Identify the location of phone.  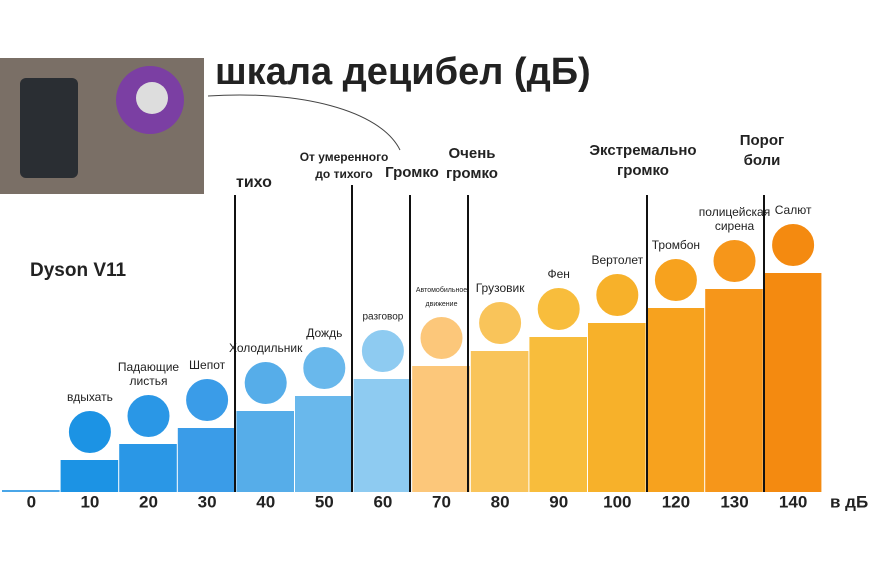
(49, 128).